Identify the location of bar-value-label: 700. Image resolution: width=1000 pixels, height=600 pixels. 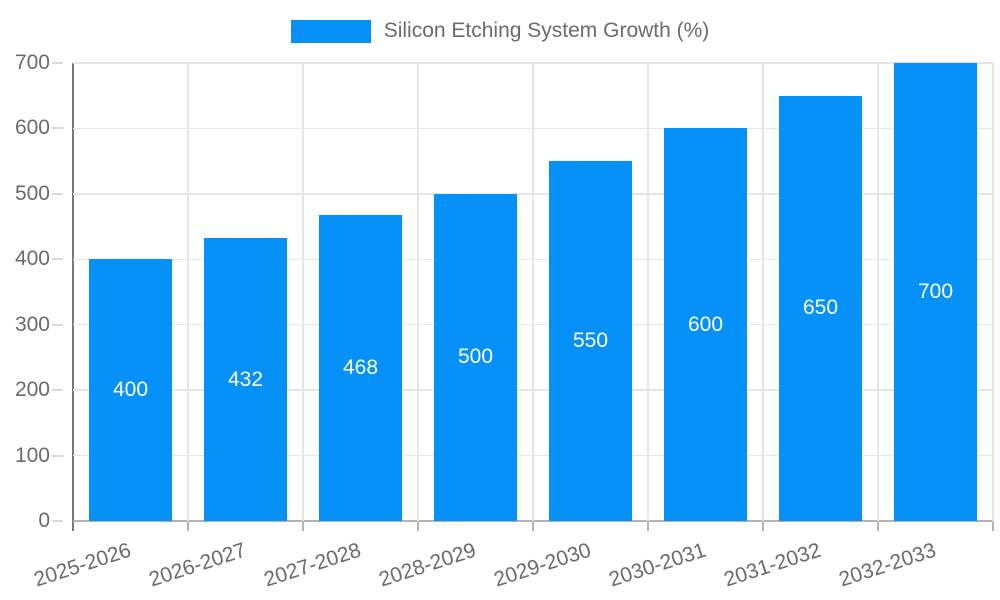
(935, 291).